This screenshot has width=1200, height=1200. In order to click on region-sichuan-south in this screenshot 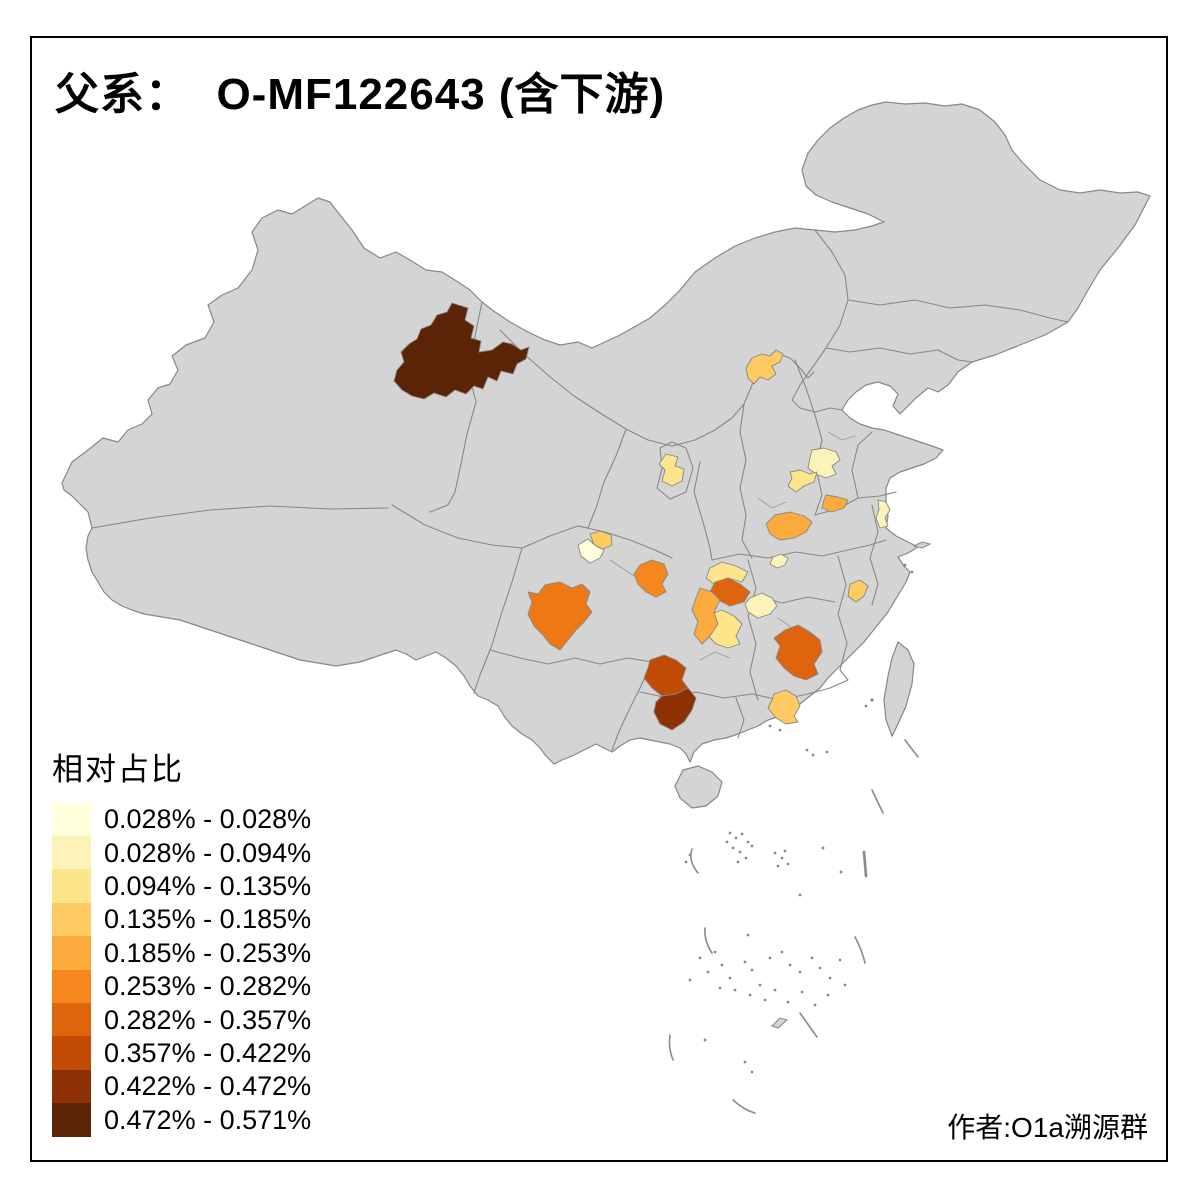, I will do `click(560, 616)`.